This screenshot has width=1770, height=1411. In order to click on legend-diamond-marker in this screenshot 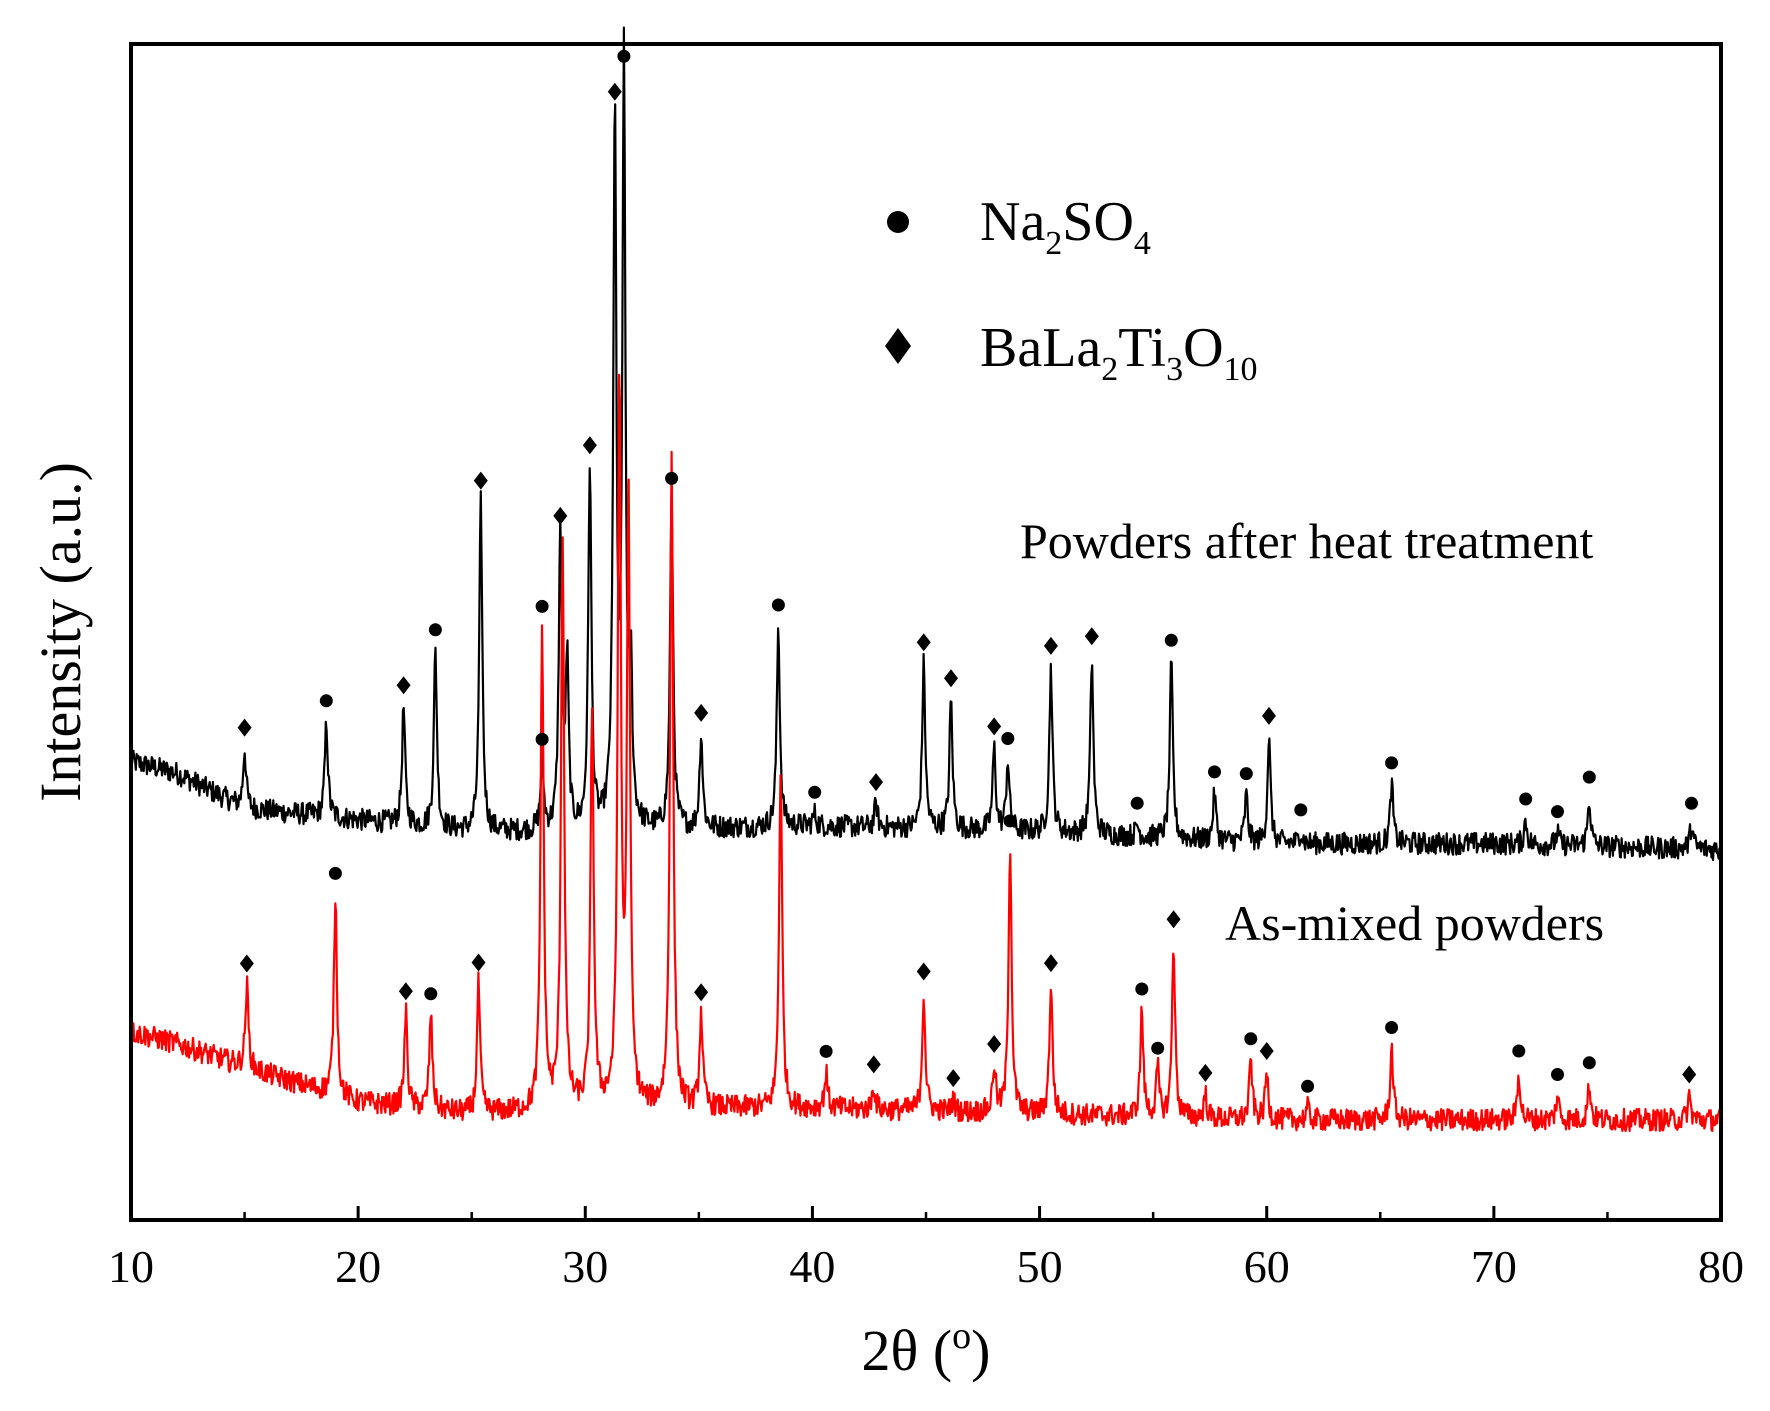, I will do `click(898, 346)`.